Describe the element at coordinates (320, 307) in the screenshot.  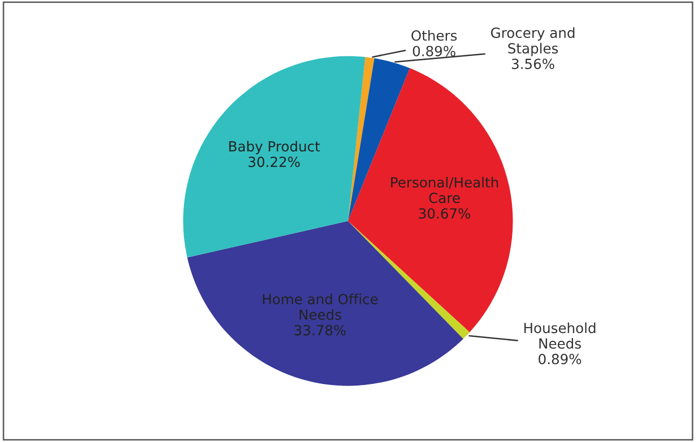
I see `slice-label: Home and Office Needs` at that location.